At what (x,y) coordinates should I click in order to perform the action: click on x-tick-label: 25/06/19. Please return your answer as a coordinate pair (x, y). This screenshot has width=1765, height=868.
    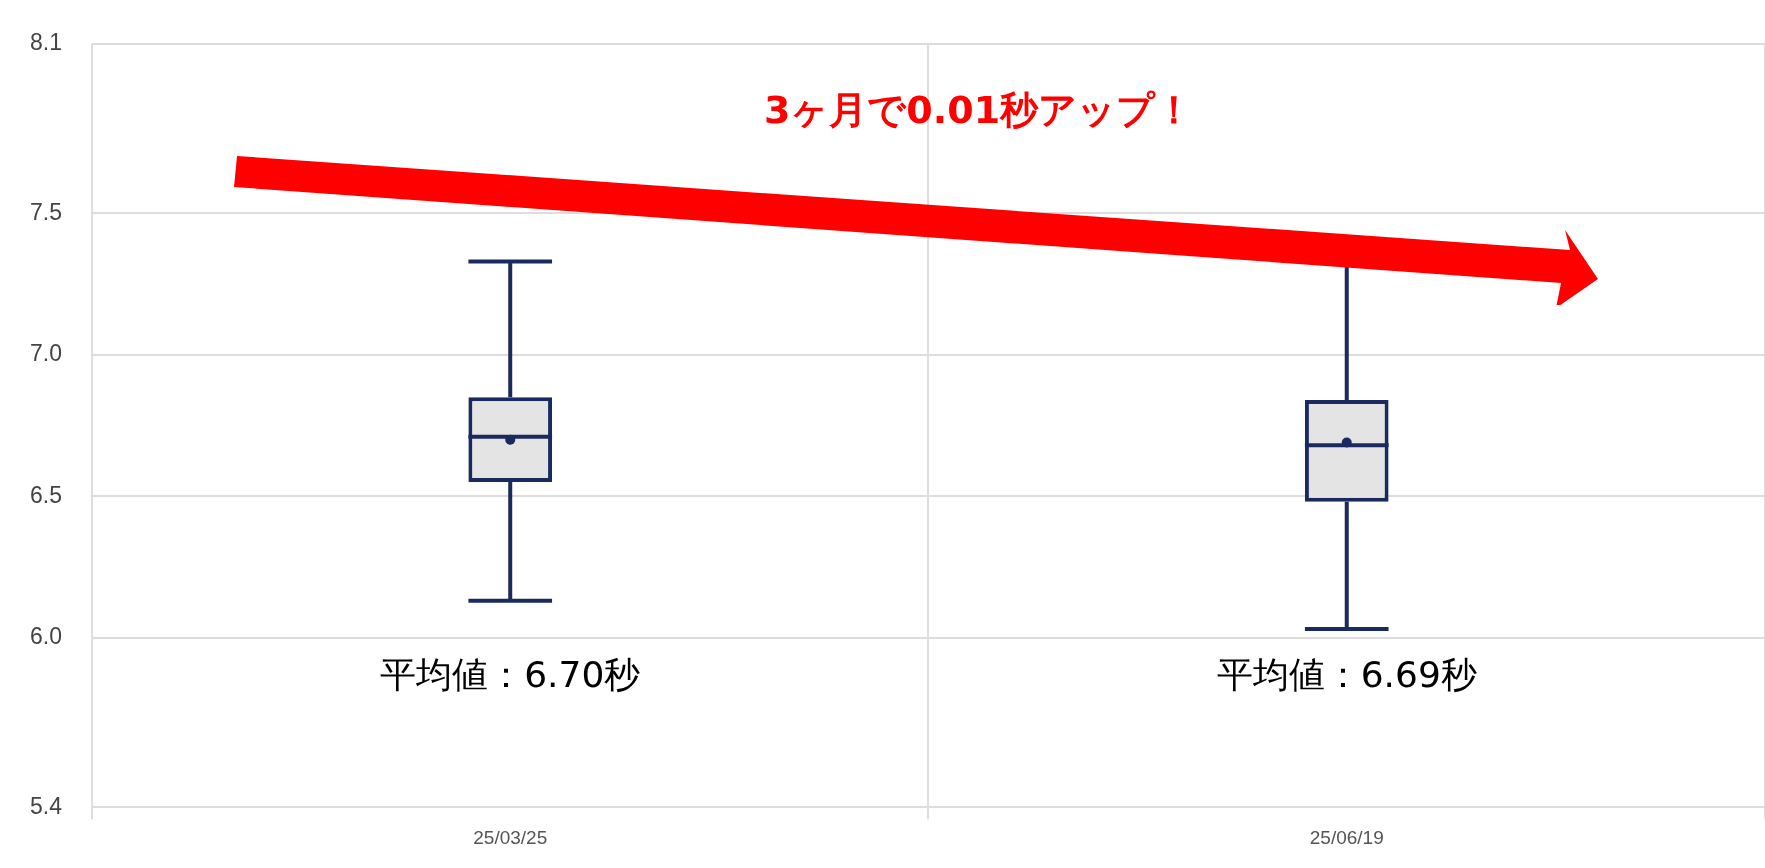
    Looking at the image, I should click on (1346, 837).